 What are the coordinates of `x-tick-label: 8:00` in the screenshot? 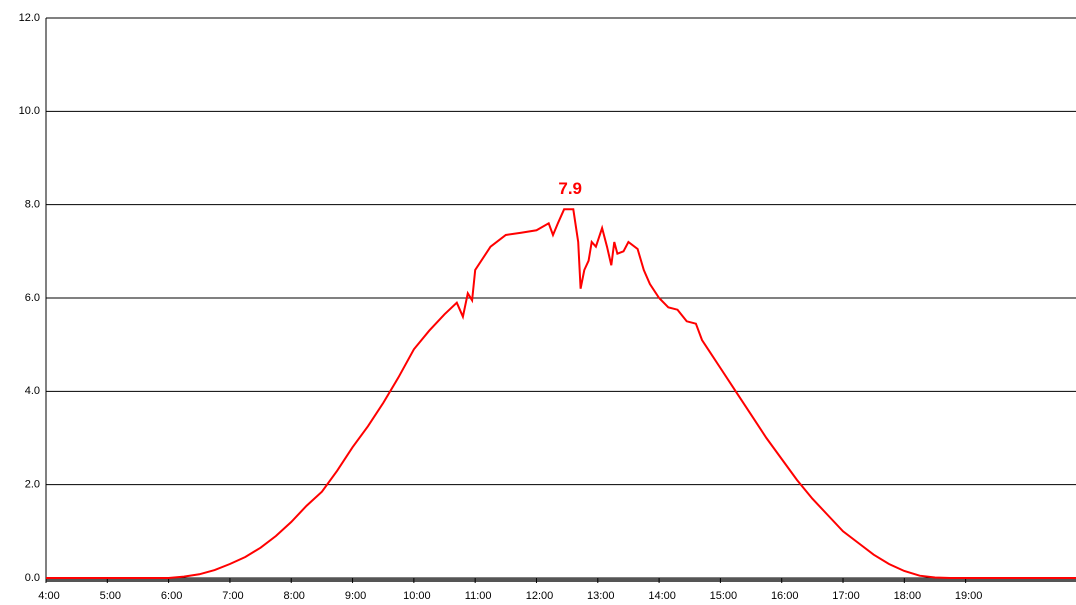 It's located at (294, 596).